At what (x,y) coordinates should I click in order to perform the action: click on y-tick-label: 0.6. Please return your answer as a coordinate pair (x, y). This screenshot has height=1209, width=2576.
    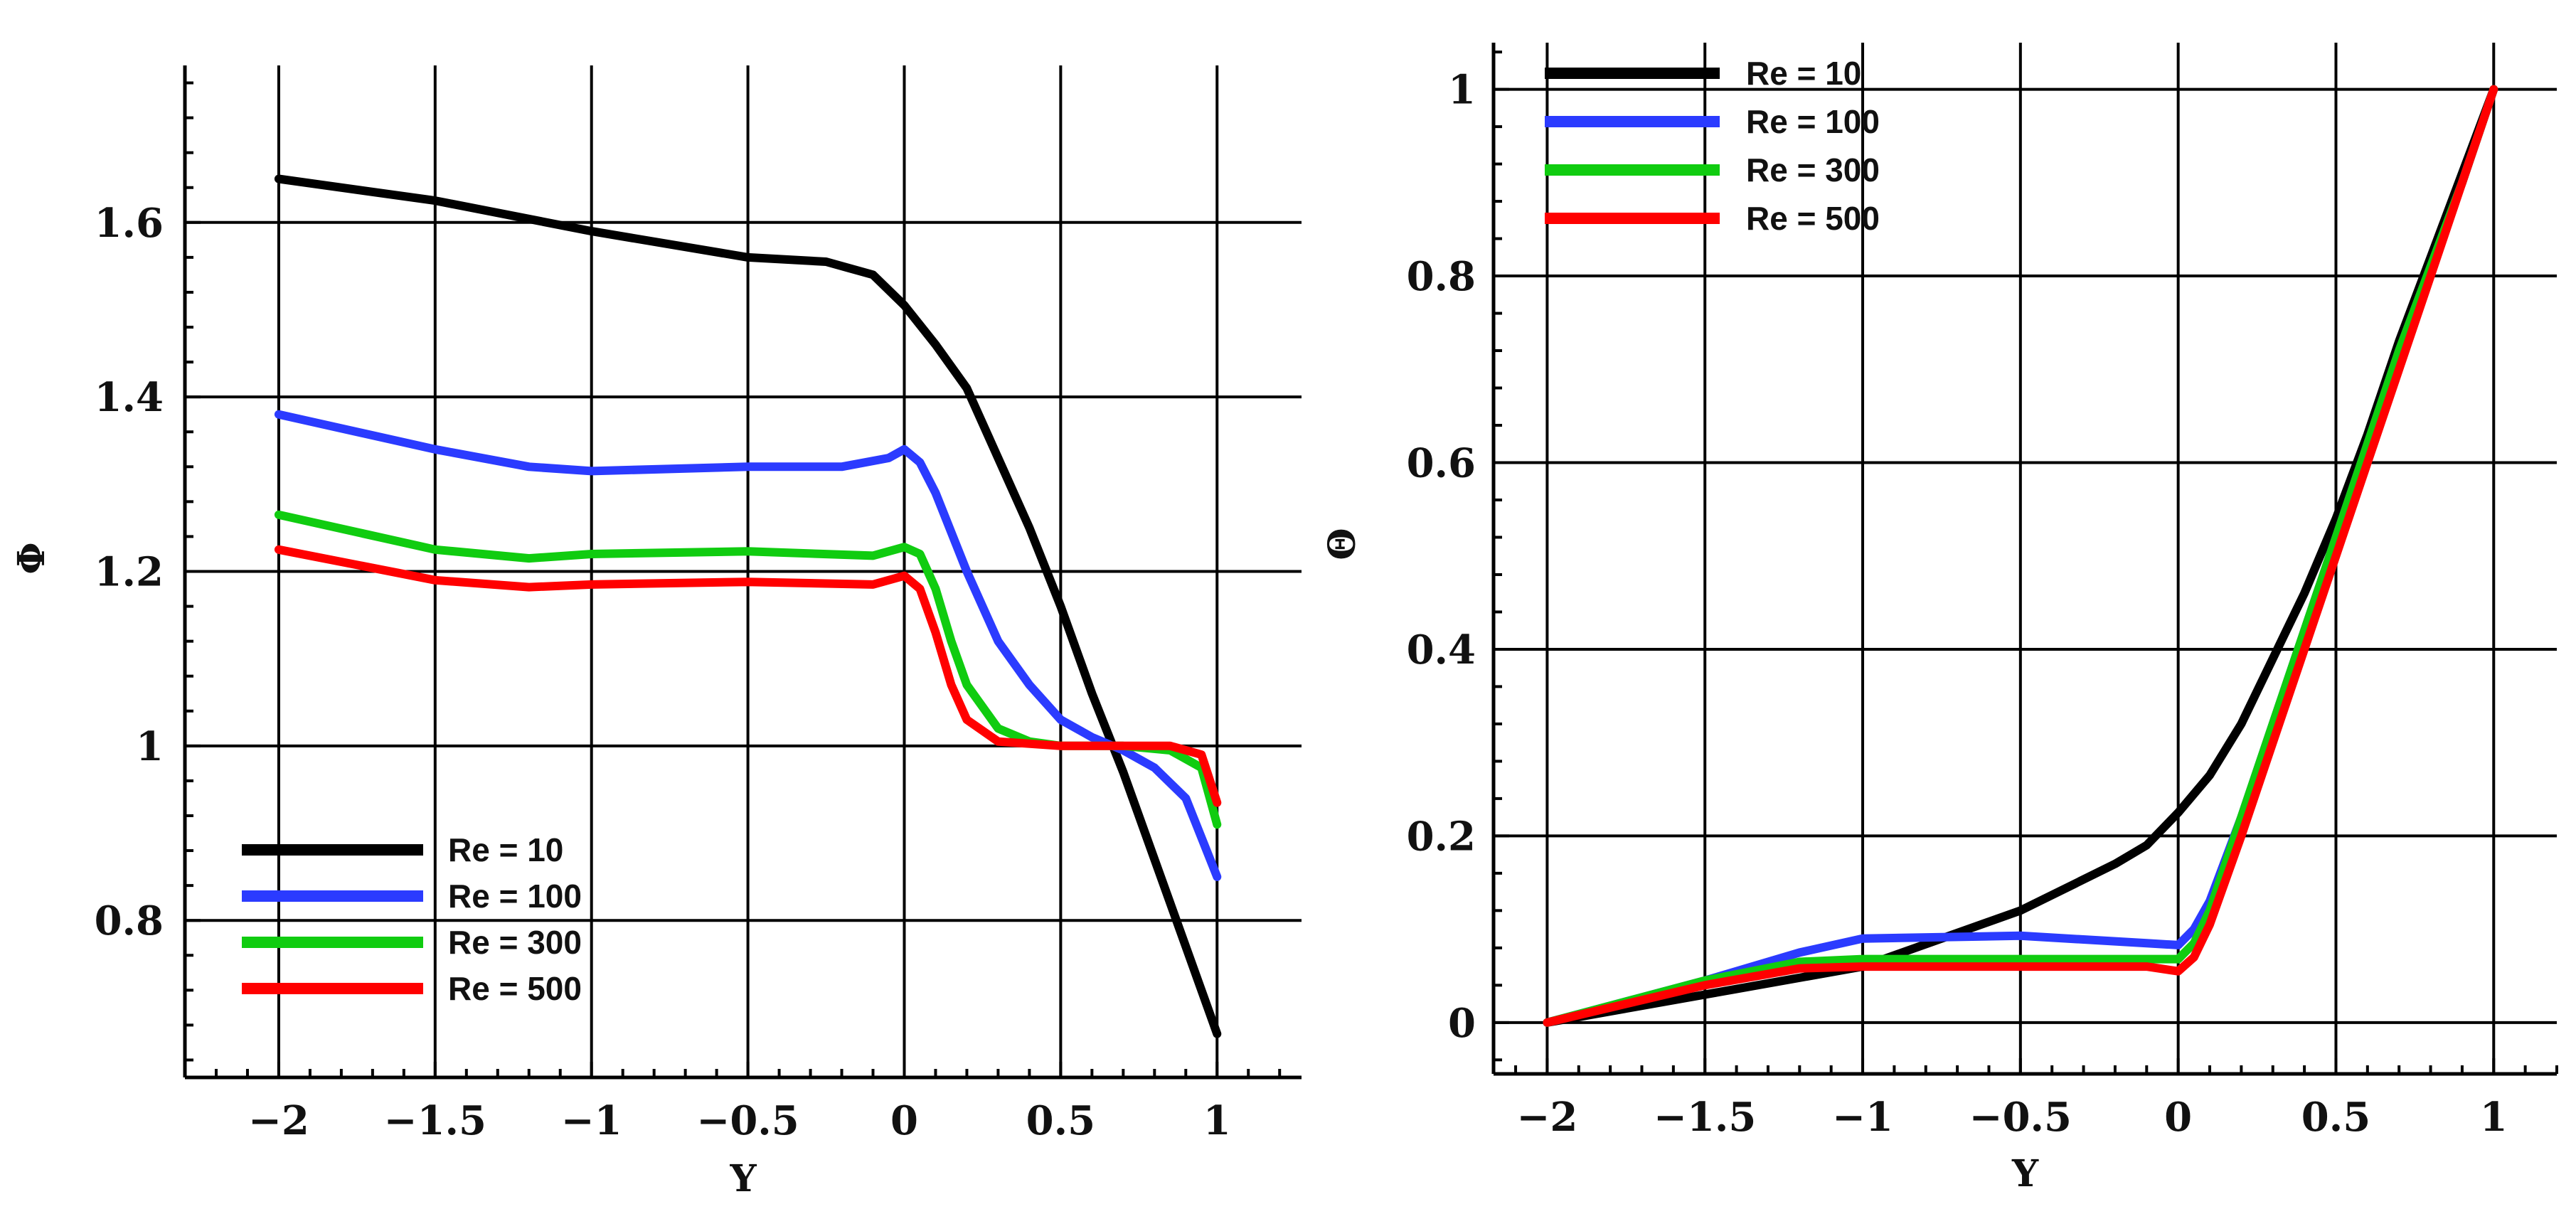
    Looking at the image, I should click on (1441, 463).